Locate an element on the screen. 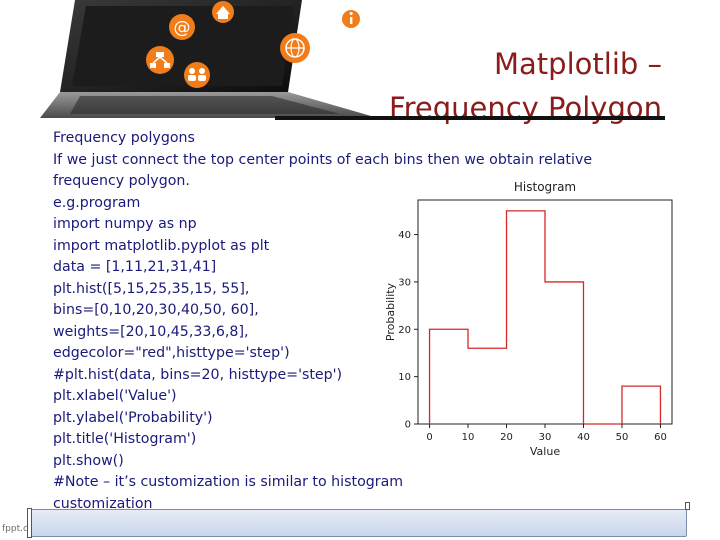 Image resolution: width=720 pixels, height=540 pixels. code-line: plt.title('Histogram') is located at coordinates (125, 439).